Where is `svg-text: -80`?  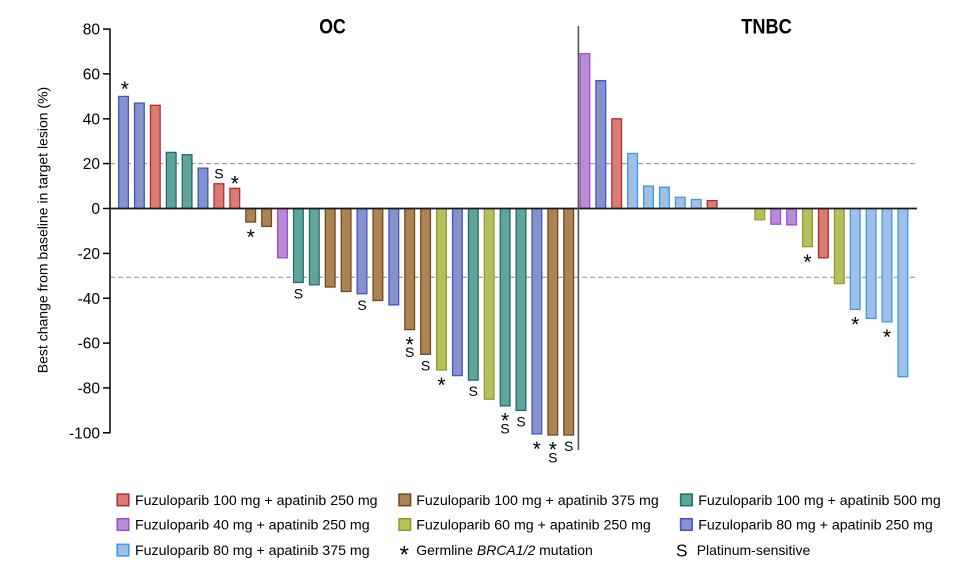 svg-text: -80 is located at coordinates (89, 389).